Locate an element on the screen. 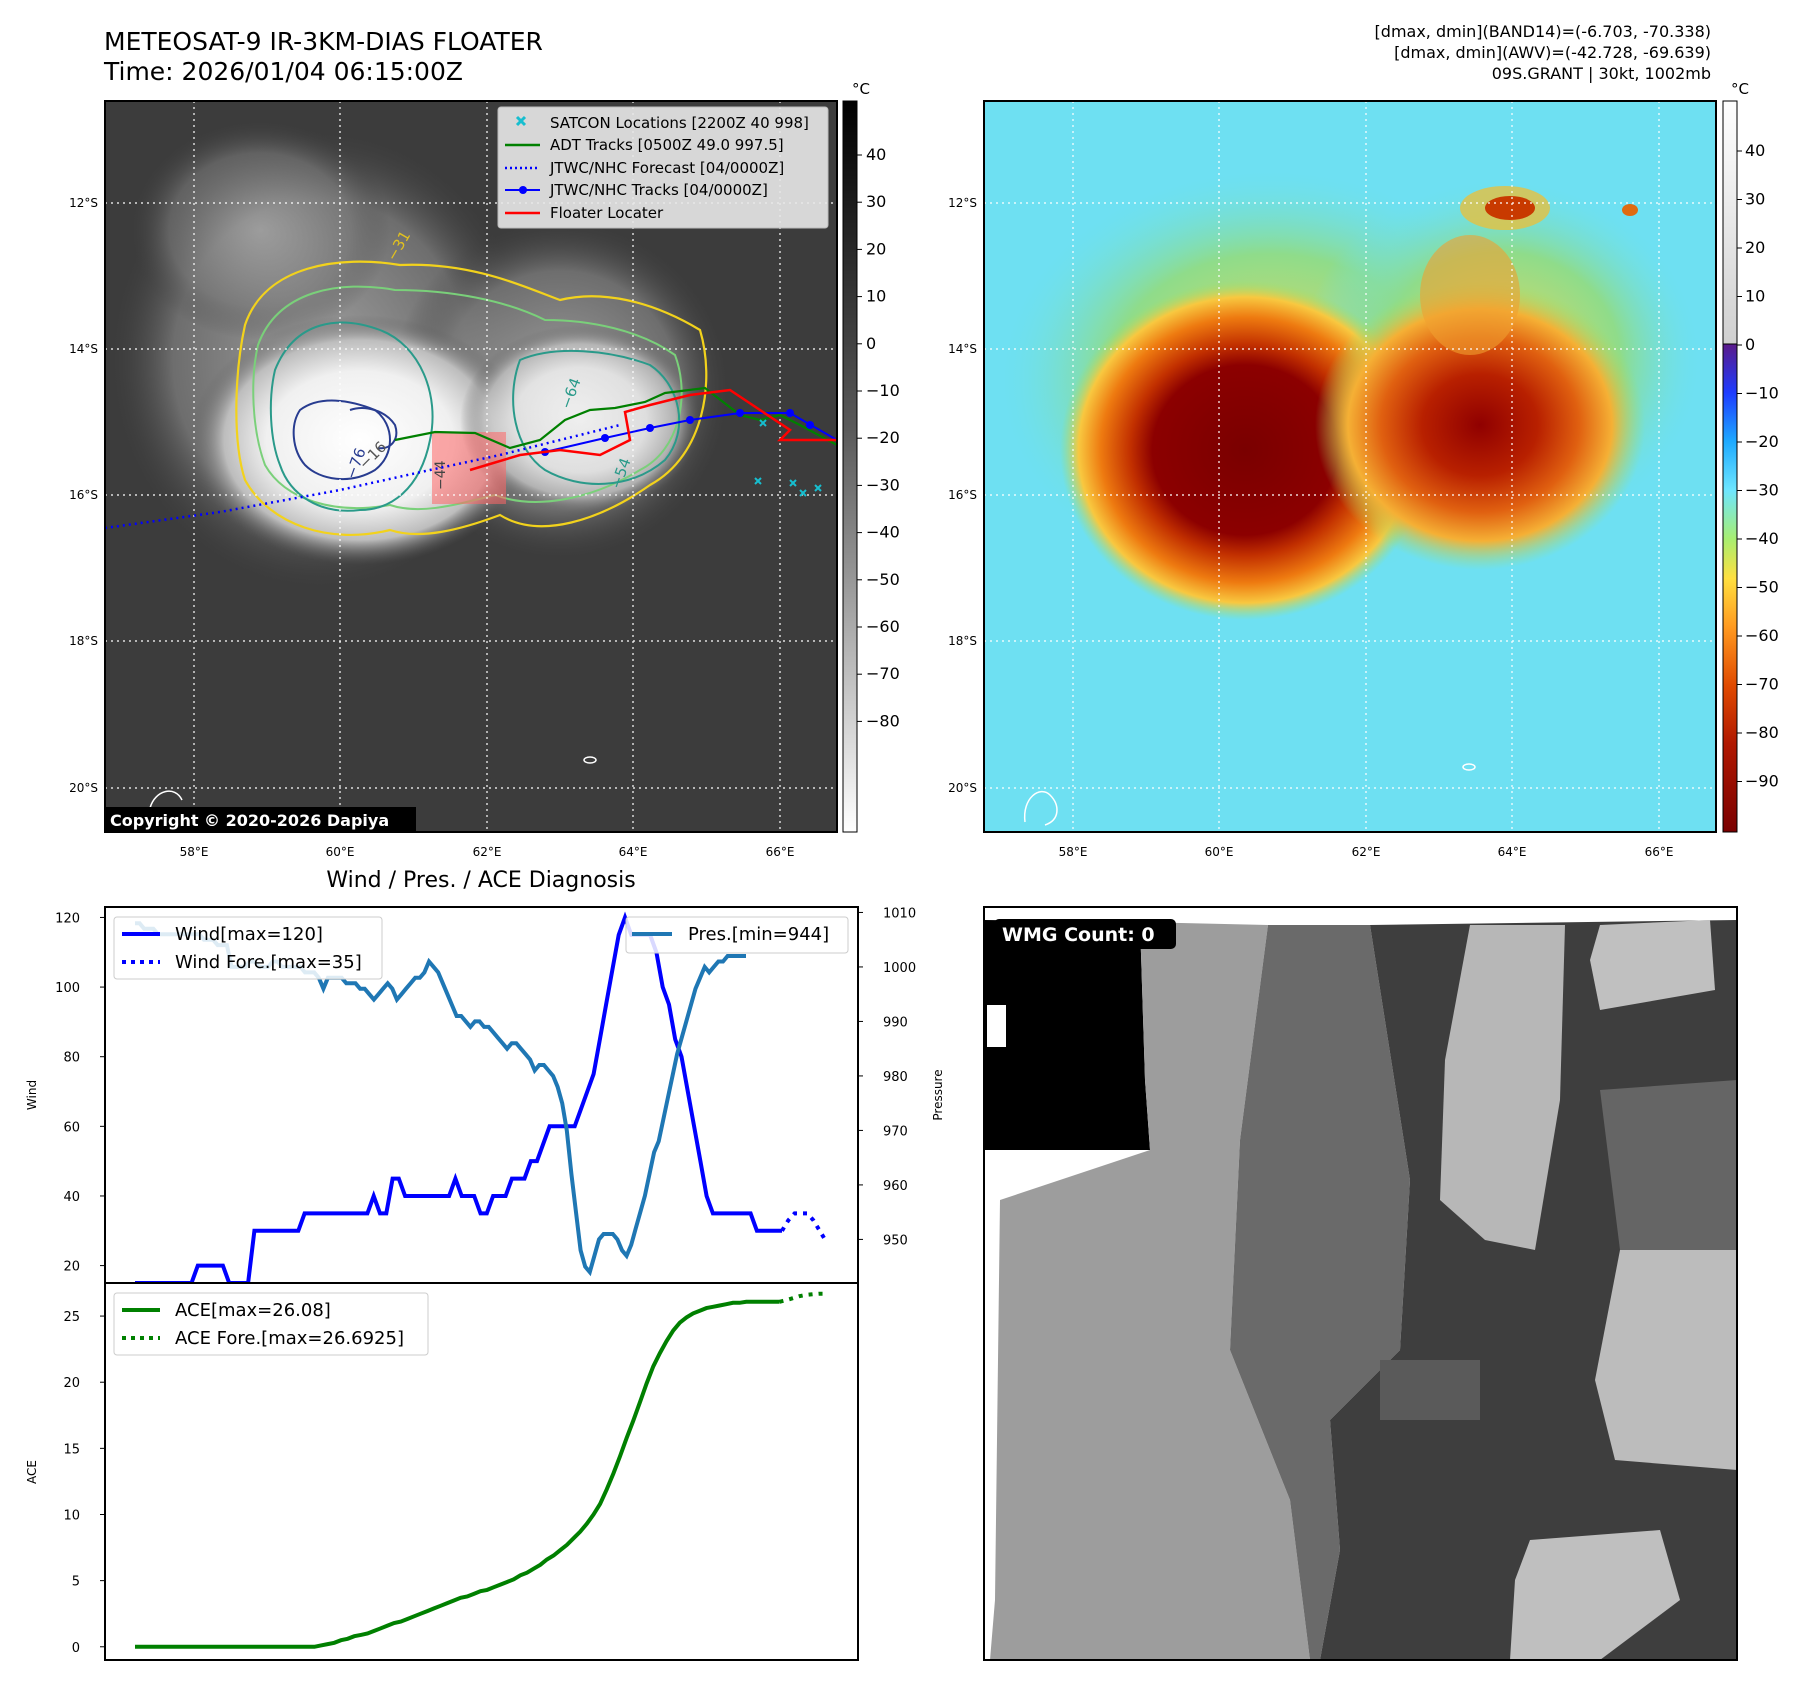  figure-title: METEOSAT-9 IR-3KM-DIAS FLOATER is located at coordinates (323, 41).